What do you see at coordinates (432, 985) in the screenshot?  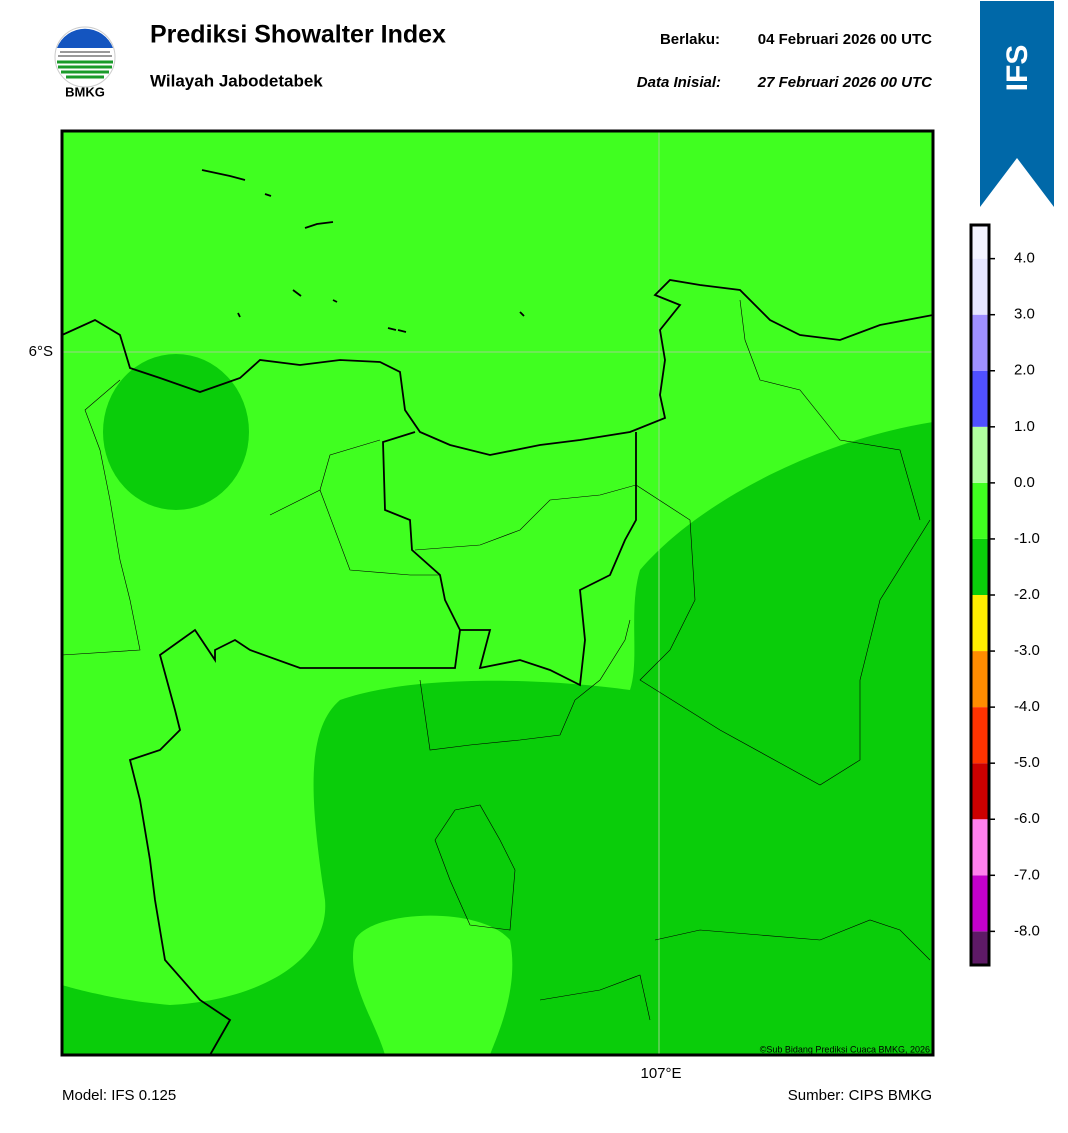 I see `field-light` at bounding box center [432, 985].